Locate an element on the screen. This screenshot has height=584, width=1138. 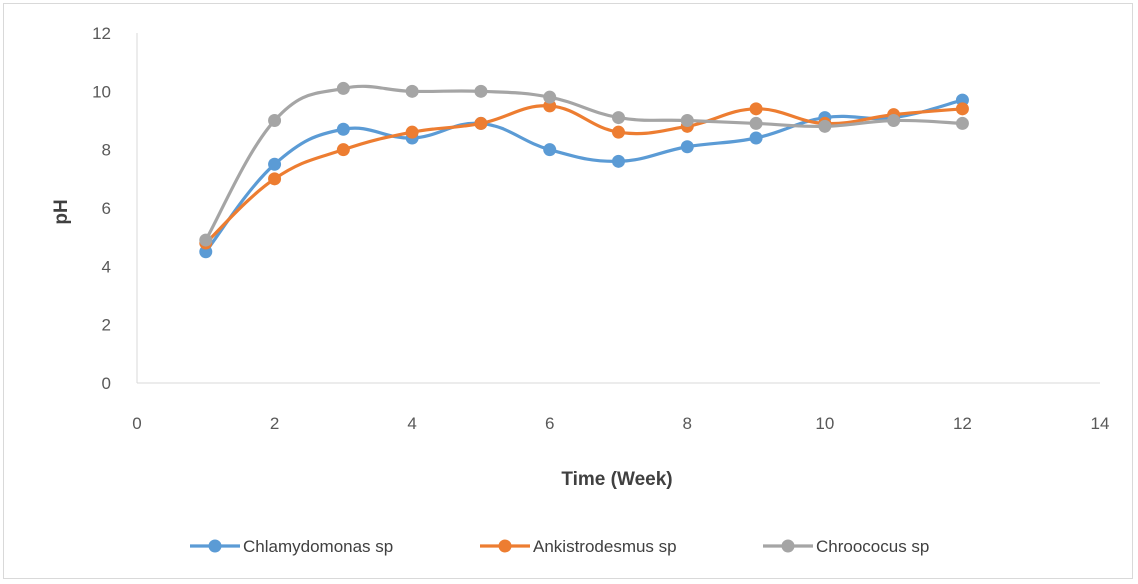
y-tick-label: 6 is located at coordinates (106, 208).